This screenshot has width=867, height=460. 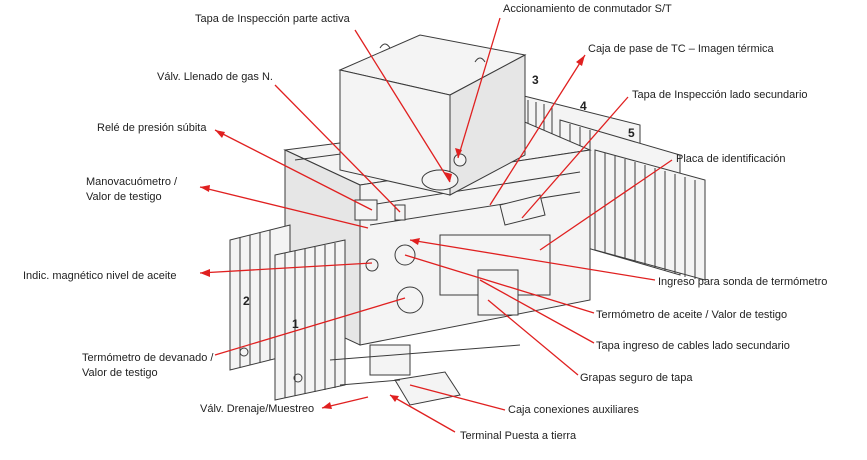 What do you see at coordinates (124, 197) in the screenshot?
I see `label-manovacuometro-line2: Valor de testigo` at bounding box center [124, 197].